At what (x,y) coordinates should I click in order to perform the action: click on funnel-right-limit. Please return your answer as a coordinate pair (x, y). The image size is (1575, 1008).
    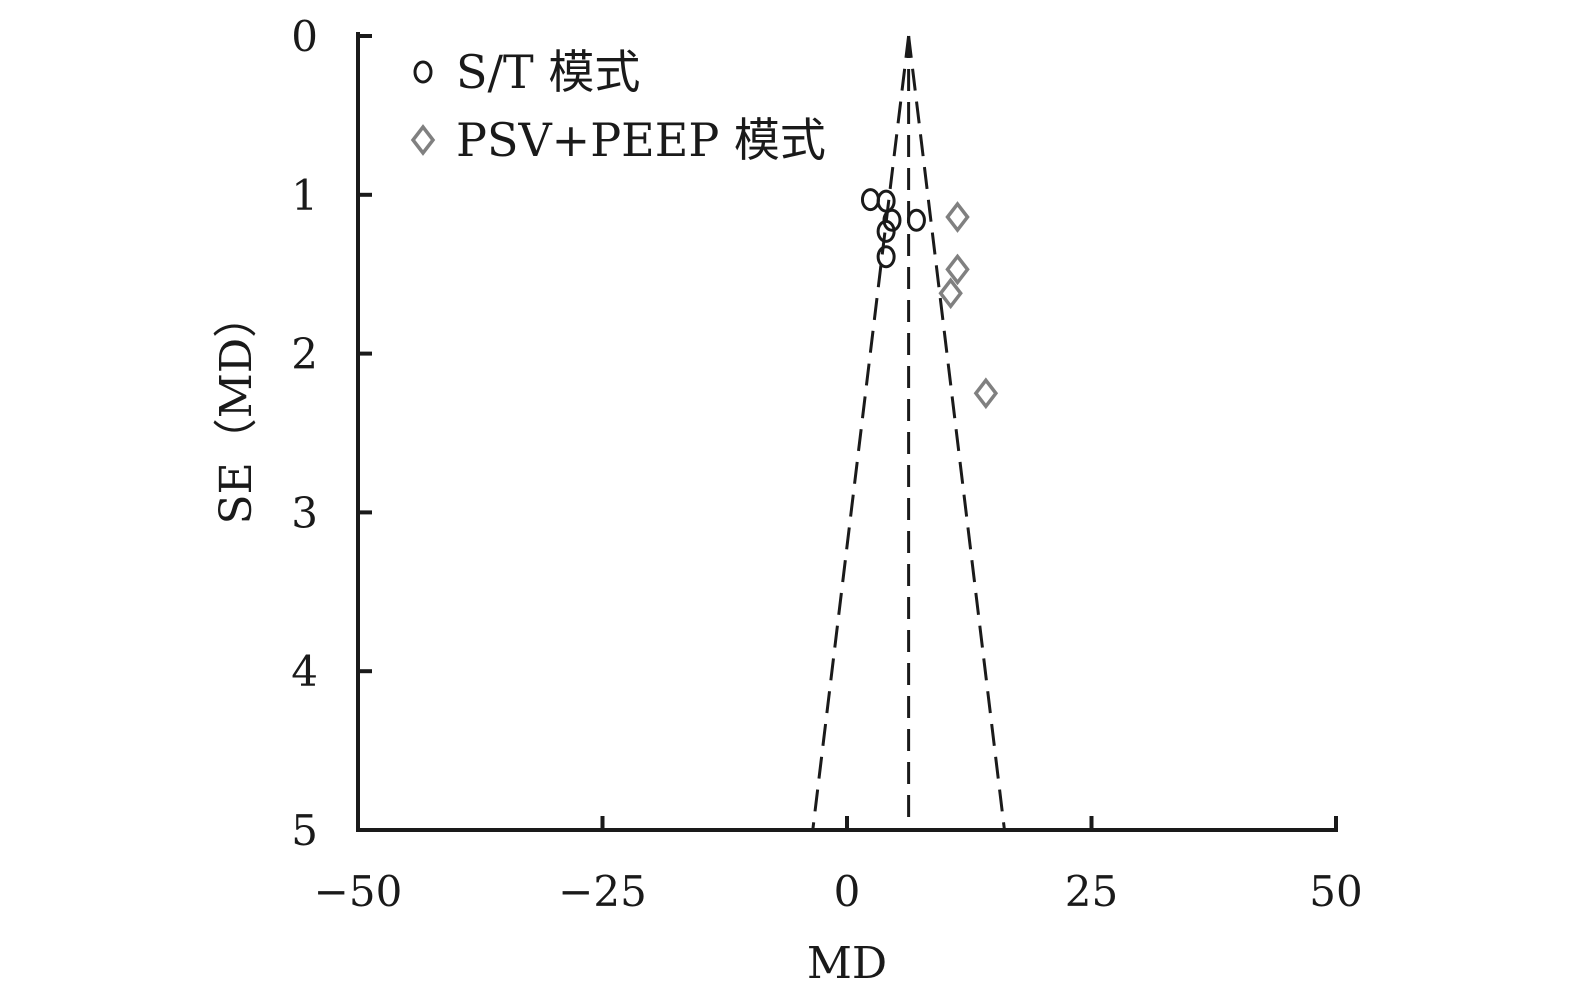
    Looking at the image, I should click on (956, 433).